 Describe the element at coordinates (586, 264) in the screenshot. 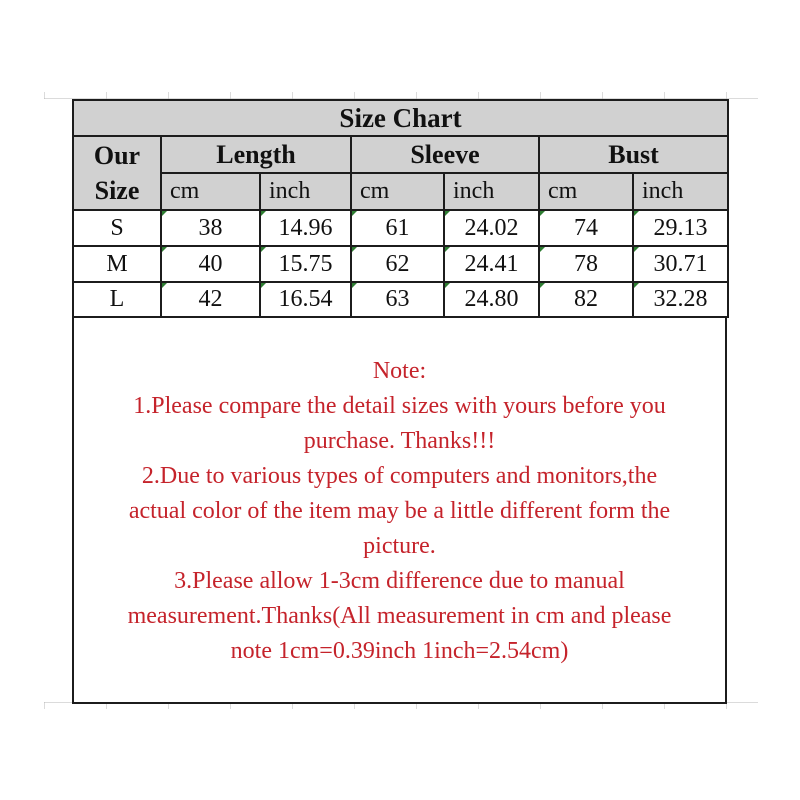

I see `bust-cm-value: 78` at that location.